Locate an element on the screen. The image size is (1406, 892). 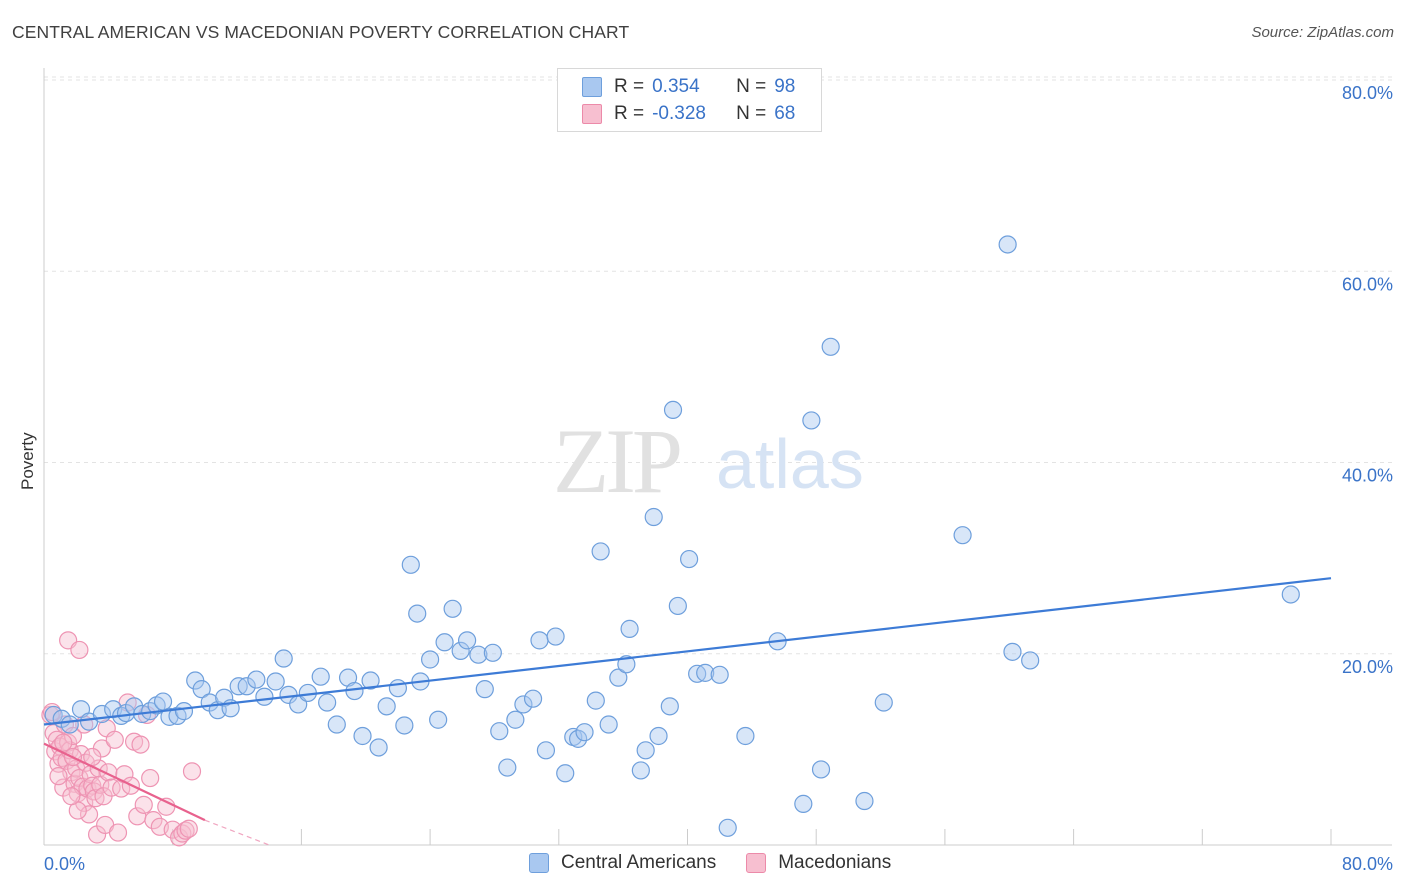
source-label: Source: ZipAtlas.com is located at coordinates (1322, 32).